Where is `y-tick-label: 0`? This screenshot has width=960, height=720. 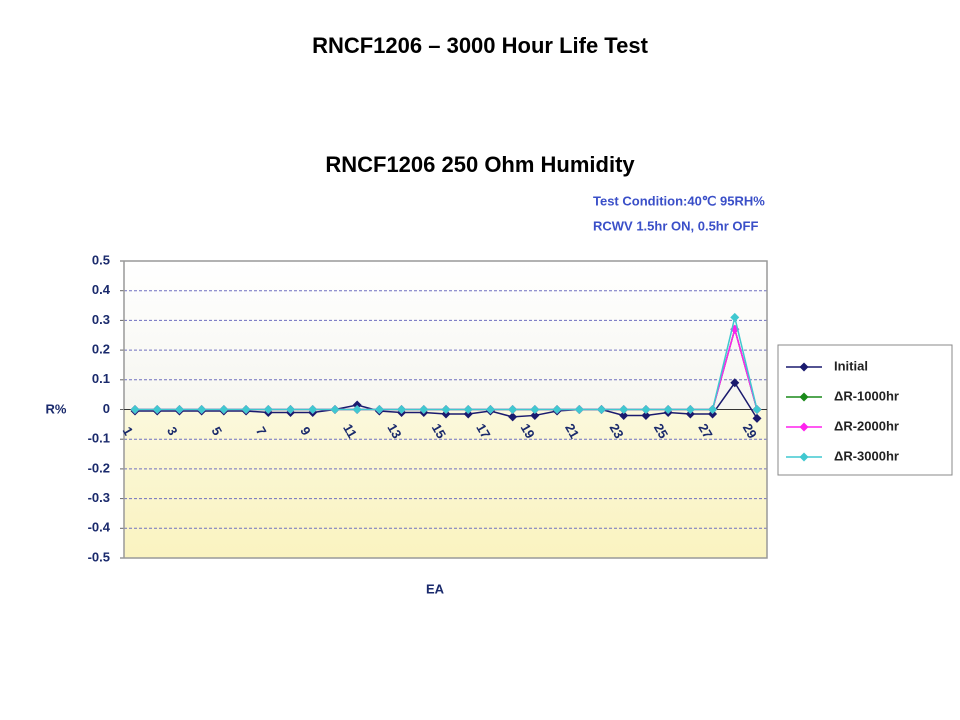
y-tick-label: 0 is located at coordinates (106, 408).